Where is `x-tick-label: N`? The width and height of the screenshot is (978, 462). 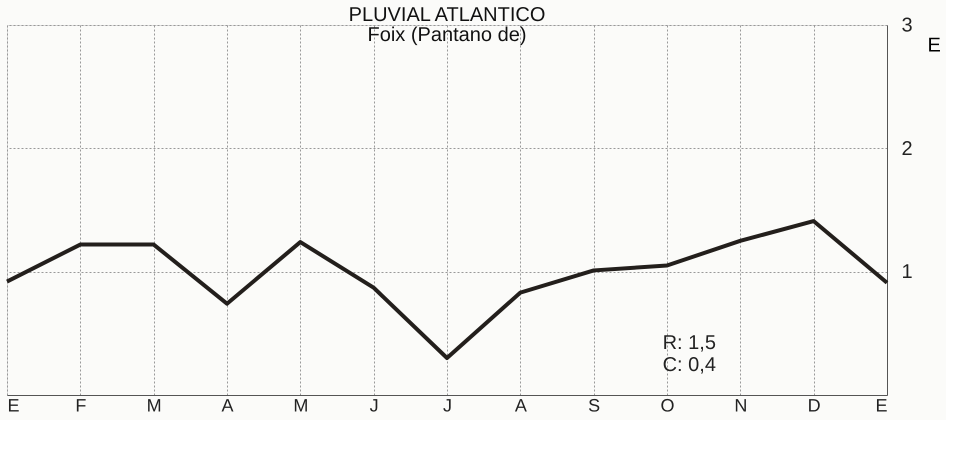 x-tick-label: N is located at coordinates (741, 406).